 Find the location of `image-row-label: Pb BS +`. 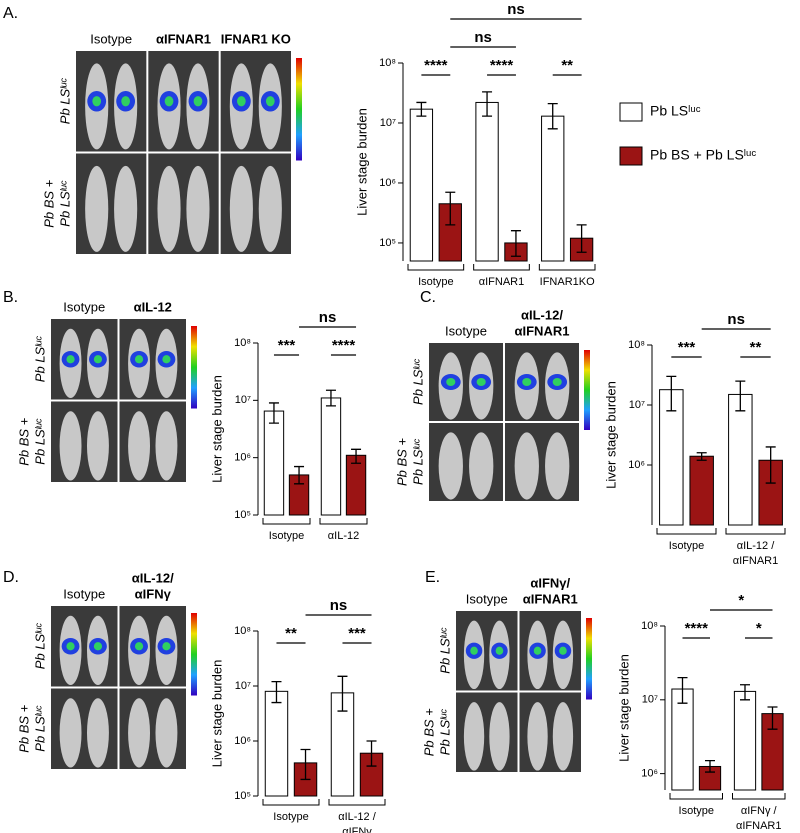

image-row-label: Pb BS + is located at coordinates (401, 462).